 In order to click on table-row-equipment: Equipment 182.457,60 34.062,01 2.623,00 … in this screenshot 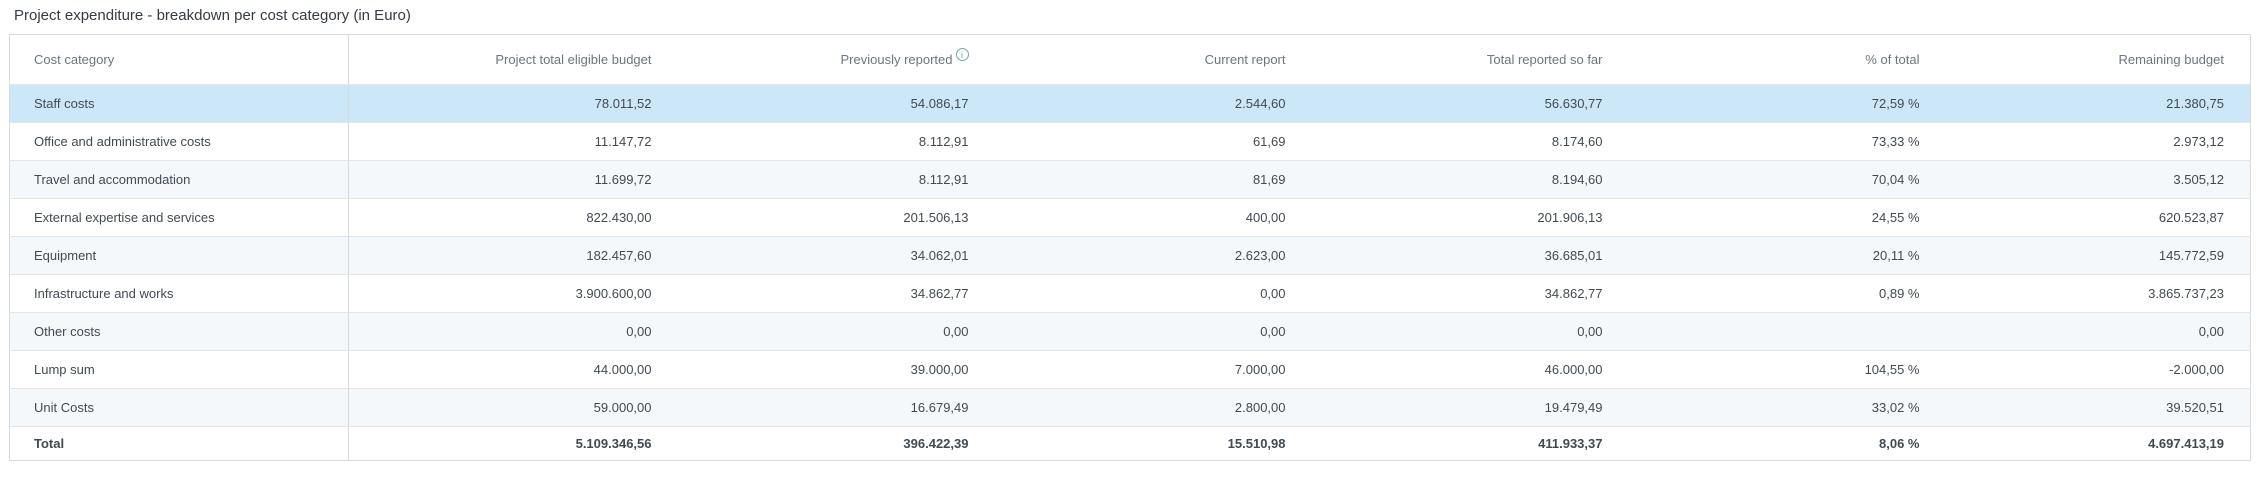, I will do `click(1130, 255)`.